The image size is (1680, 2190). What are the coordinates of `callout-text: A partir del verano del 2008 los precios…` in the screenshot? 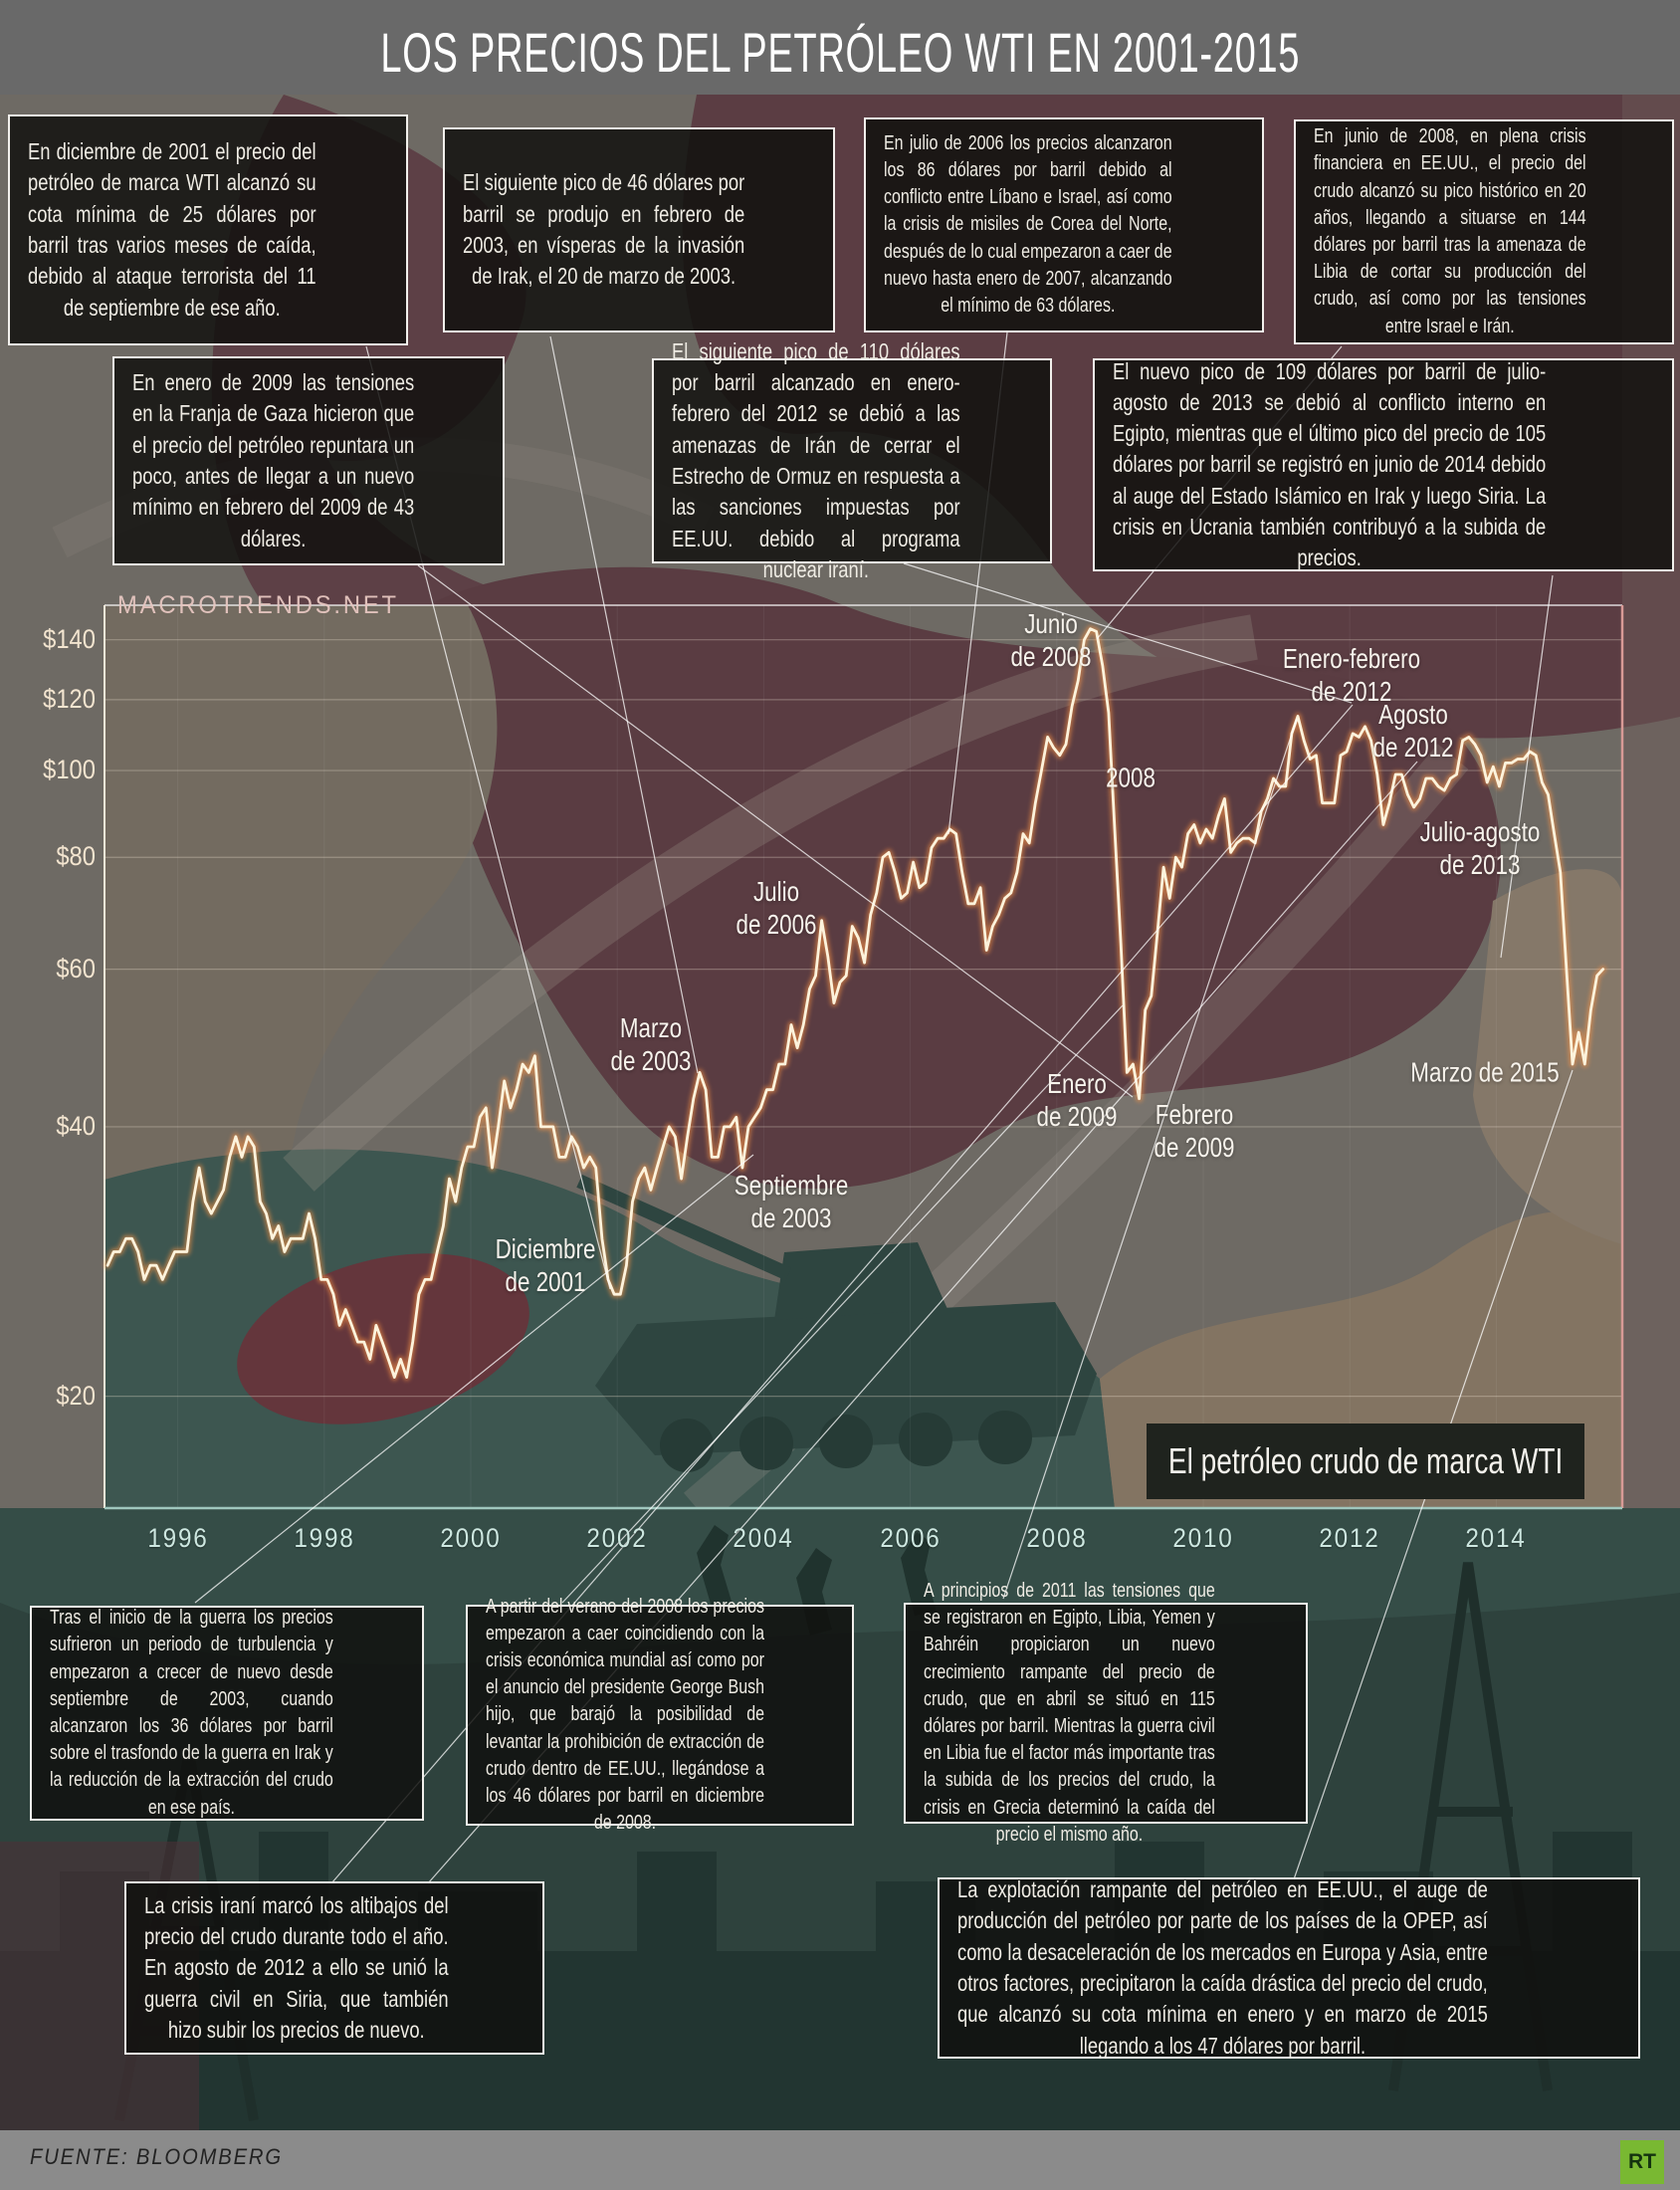 It's located at (625, 1715).